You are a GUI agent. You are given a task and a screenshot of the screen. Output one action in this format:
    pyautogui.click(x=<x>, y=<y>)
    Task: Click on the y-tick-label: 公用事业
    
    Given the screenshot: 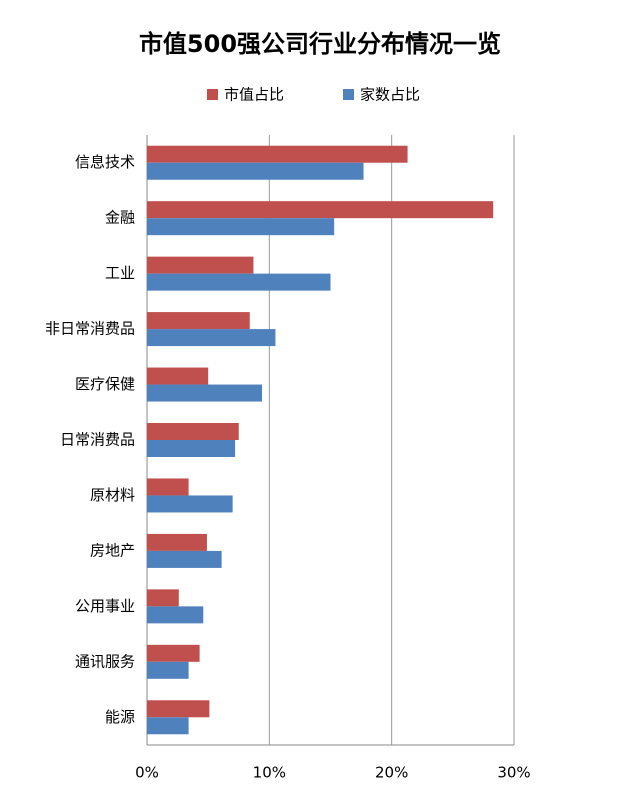 What is the action you would take?
    pyautogui.click(x=105, y=606)
    